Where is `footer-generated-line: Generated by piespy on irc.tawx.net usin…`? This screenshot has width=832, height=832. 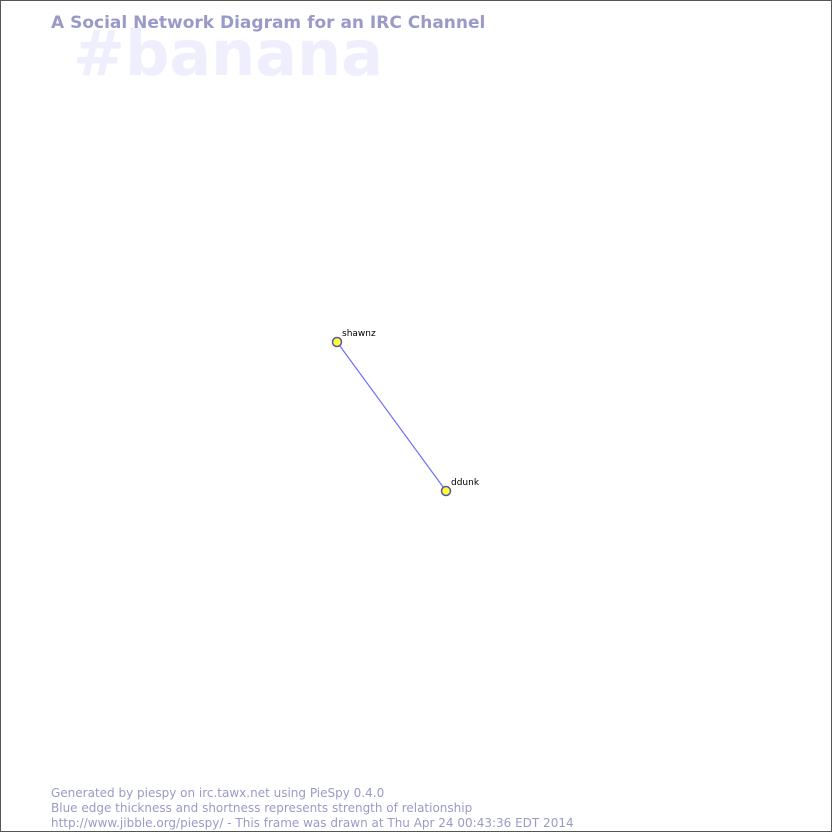 footer-generated-line: Generated by piespy on irc.tawx.net usin… is located at coordinates (218, 793).